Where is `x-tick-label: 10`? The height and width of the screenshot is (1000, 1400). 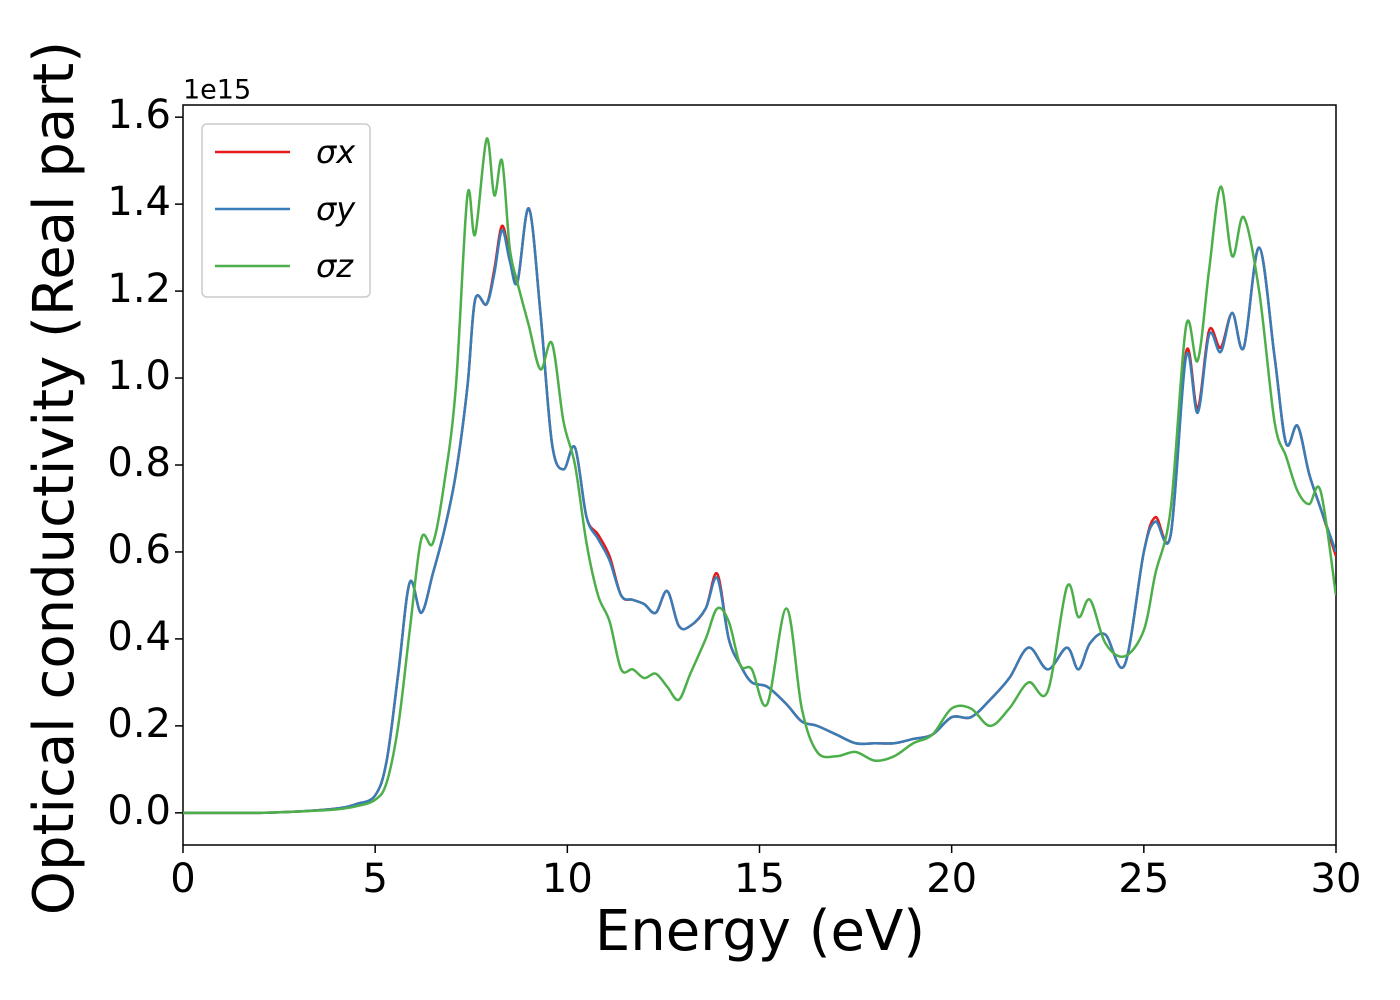
x-tick-label: 10 is located at coordinates (567, 879).